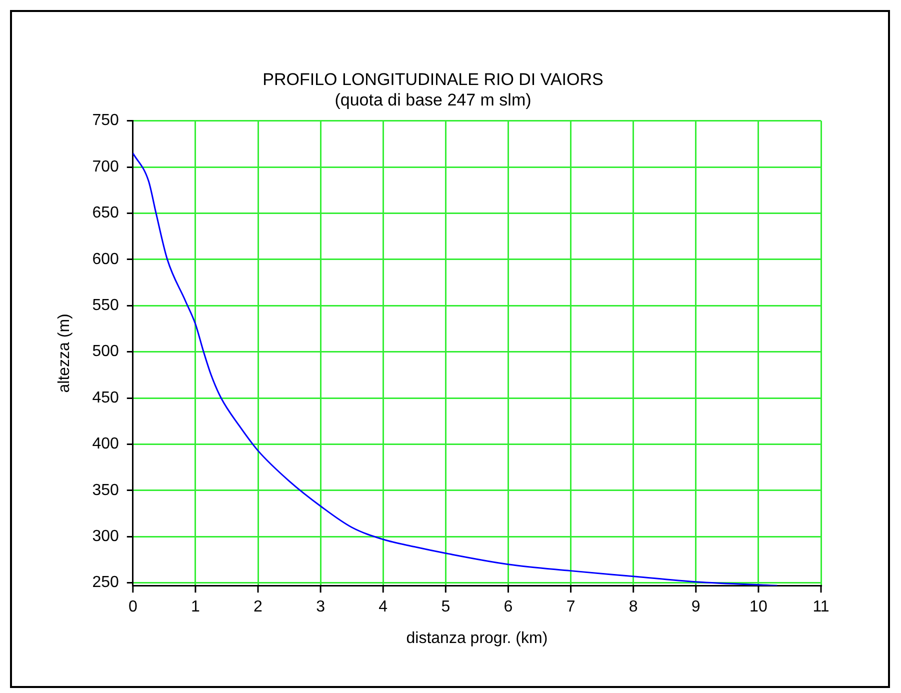  What do you see at coordinates (383, 607) in the screenshot?
I see `x-tick-label: 4` at bounding box center [383, 607].